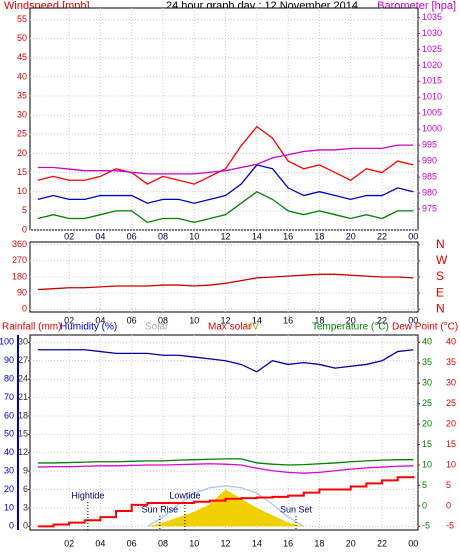  I want to click on y-tick-label: 10, so click(427, 464).